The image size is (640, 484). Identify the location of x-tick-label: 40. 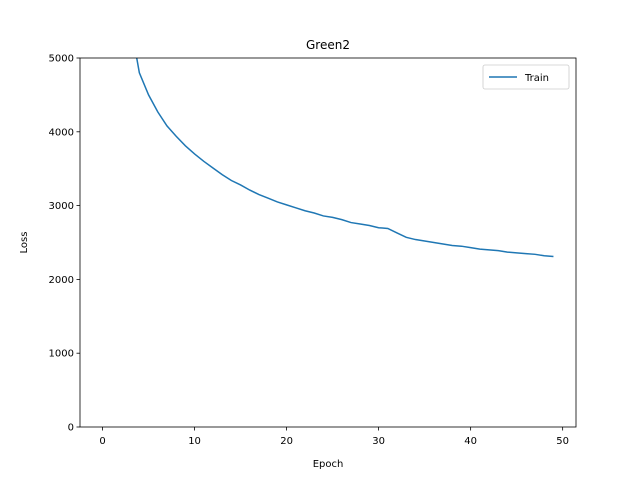
(470, 441).